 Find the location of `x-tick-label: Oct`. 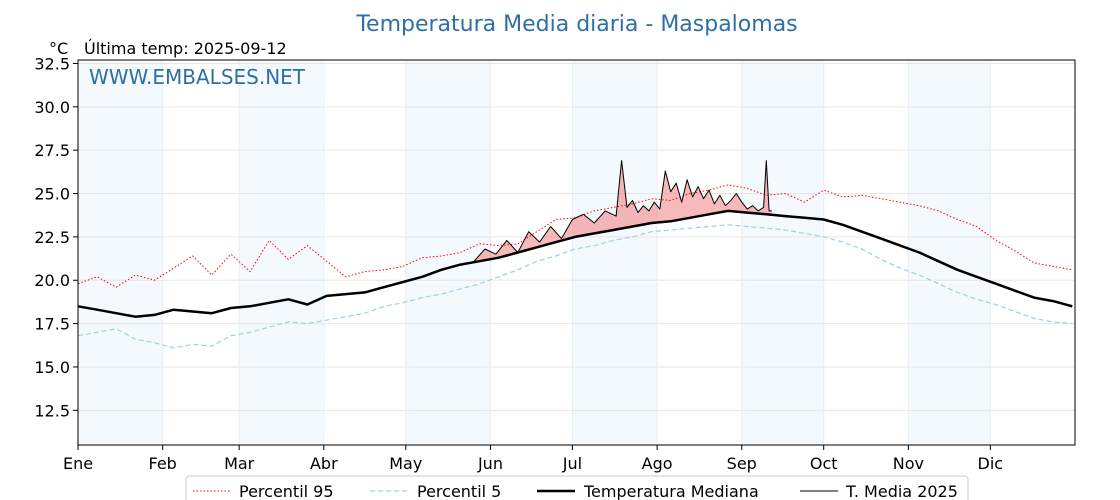

x-tick-label: Oct is located at coordinates (824, 463).